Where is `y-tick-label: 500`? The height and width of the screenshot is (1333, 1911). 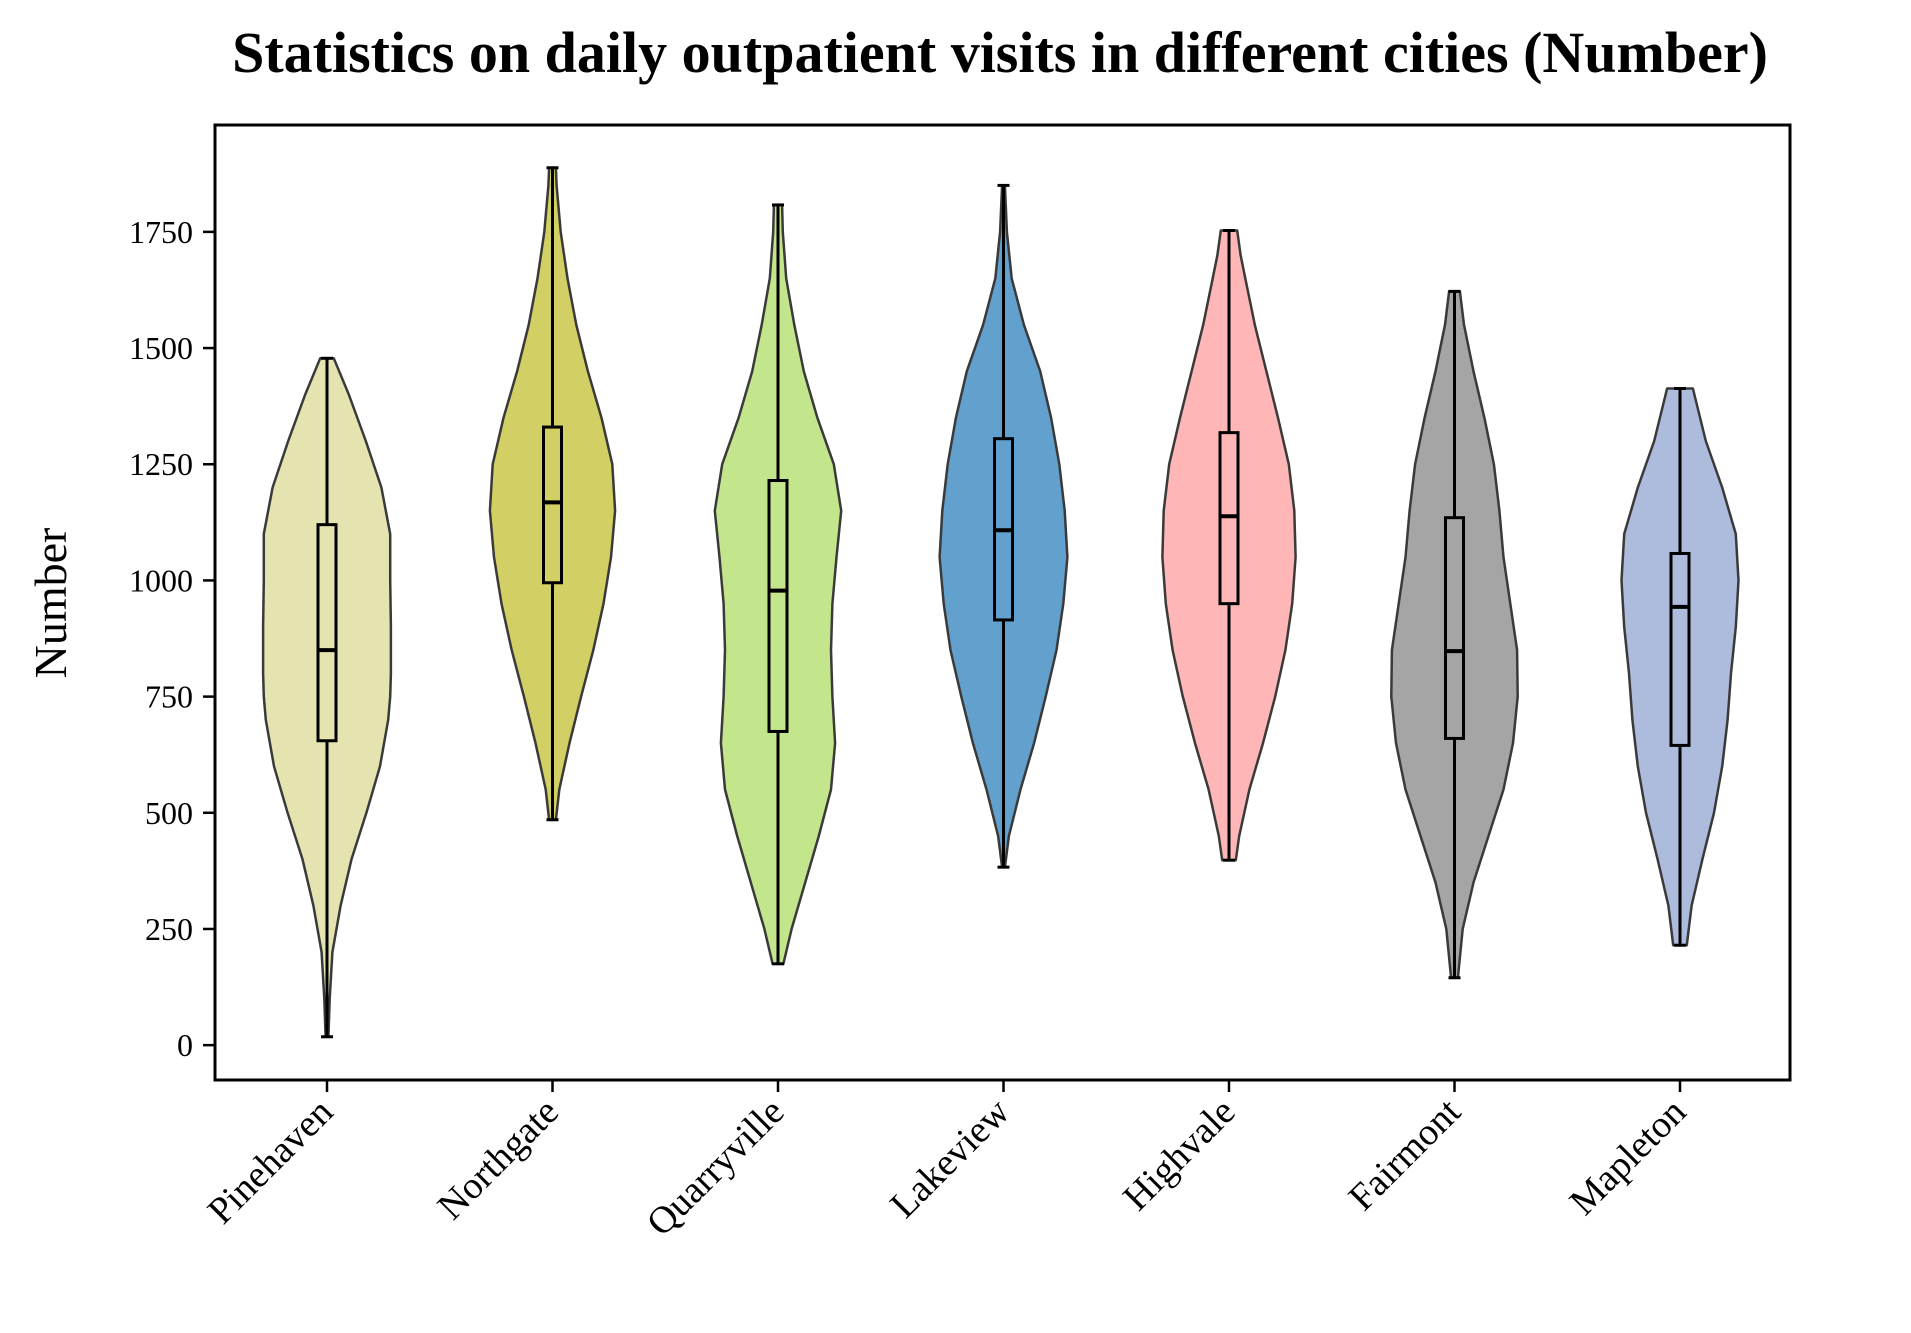
y-tick-label: 500 is located at coordinates (169, 813).